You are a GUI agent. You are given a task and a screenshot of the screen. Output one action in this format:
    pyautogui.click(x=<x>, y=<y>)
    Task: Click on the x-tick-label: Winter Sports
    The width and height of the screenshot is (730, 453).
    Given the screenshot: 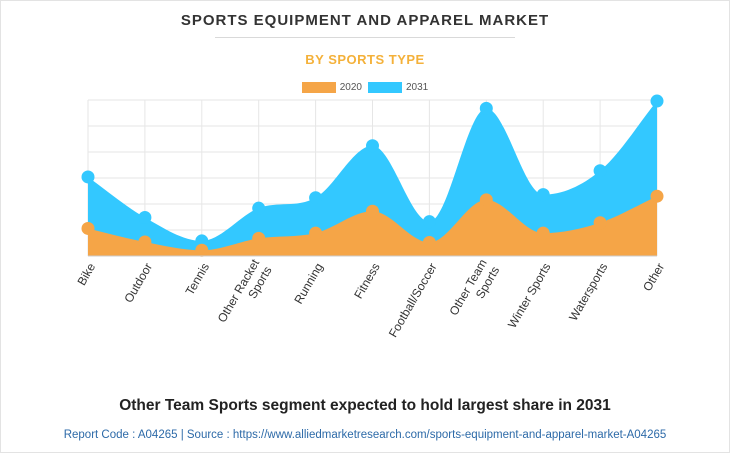 What is the action you would take?
    pyautogui.click(x=529, y=296)
    